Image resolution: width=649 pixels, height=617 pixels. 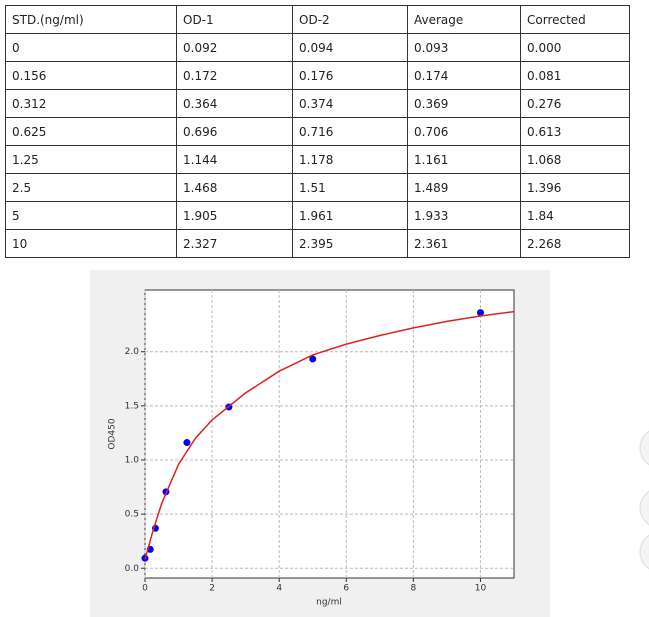 I want to click on table-cell: Corrected, so click(x=575, y=19).